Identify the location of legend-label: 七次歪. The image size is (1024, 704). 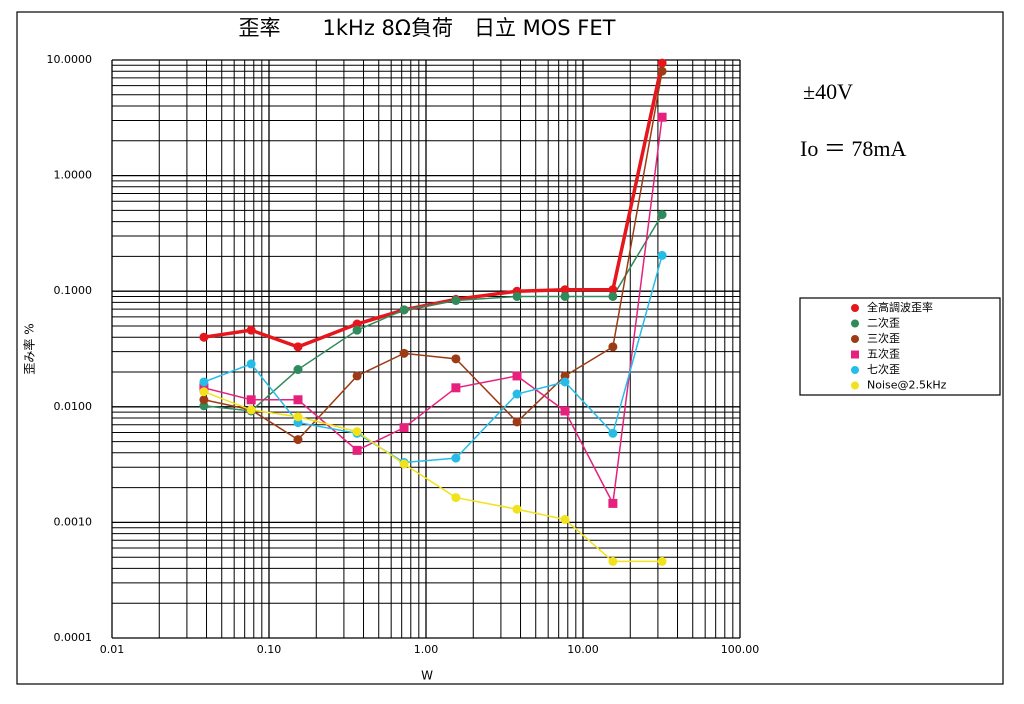
(883, 369).